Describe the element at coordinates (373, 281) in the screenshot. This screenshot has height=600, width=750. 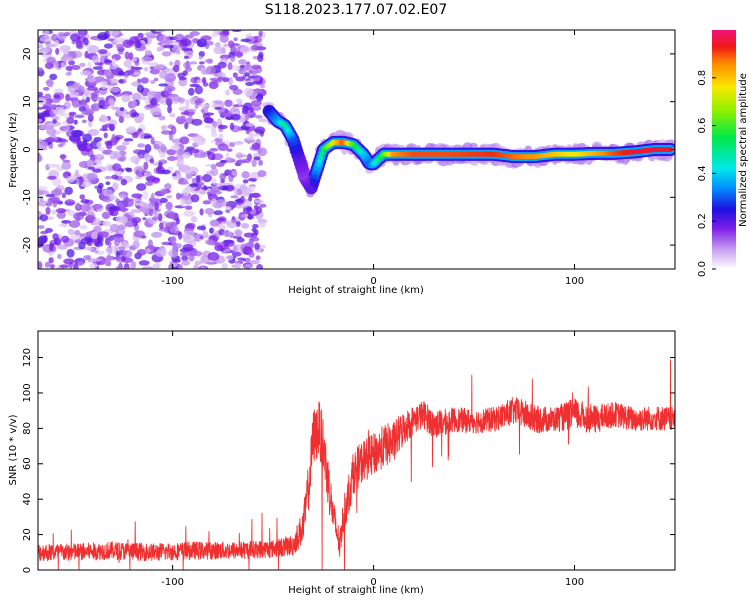
I see `spectrogram-x-tick-label: 0` at that location.